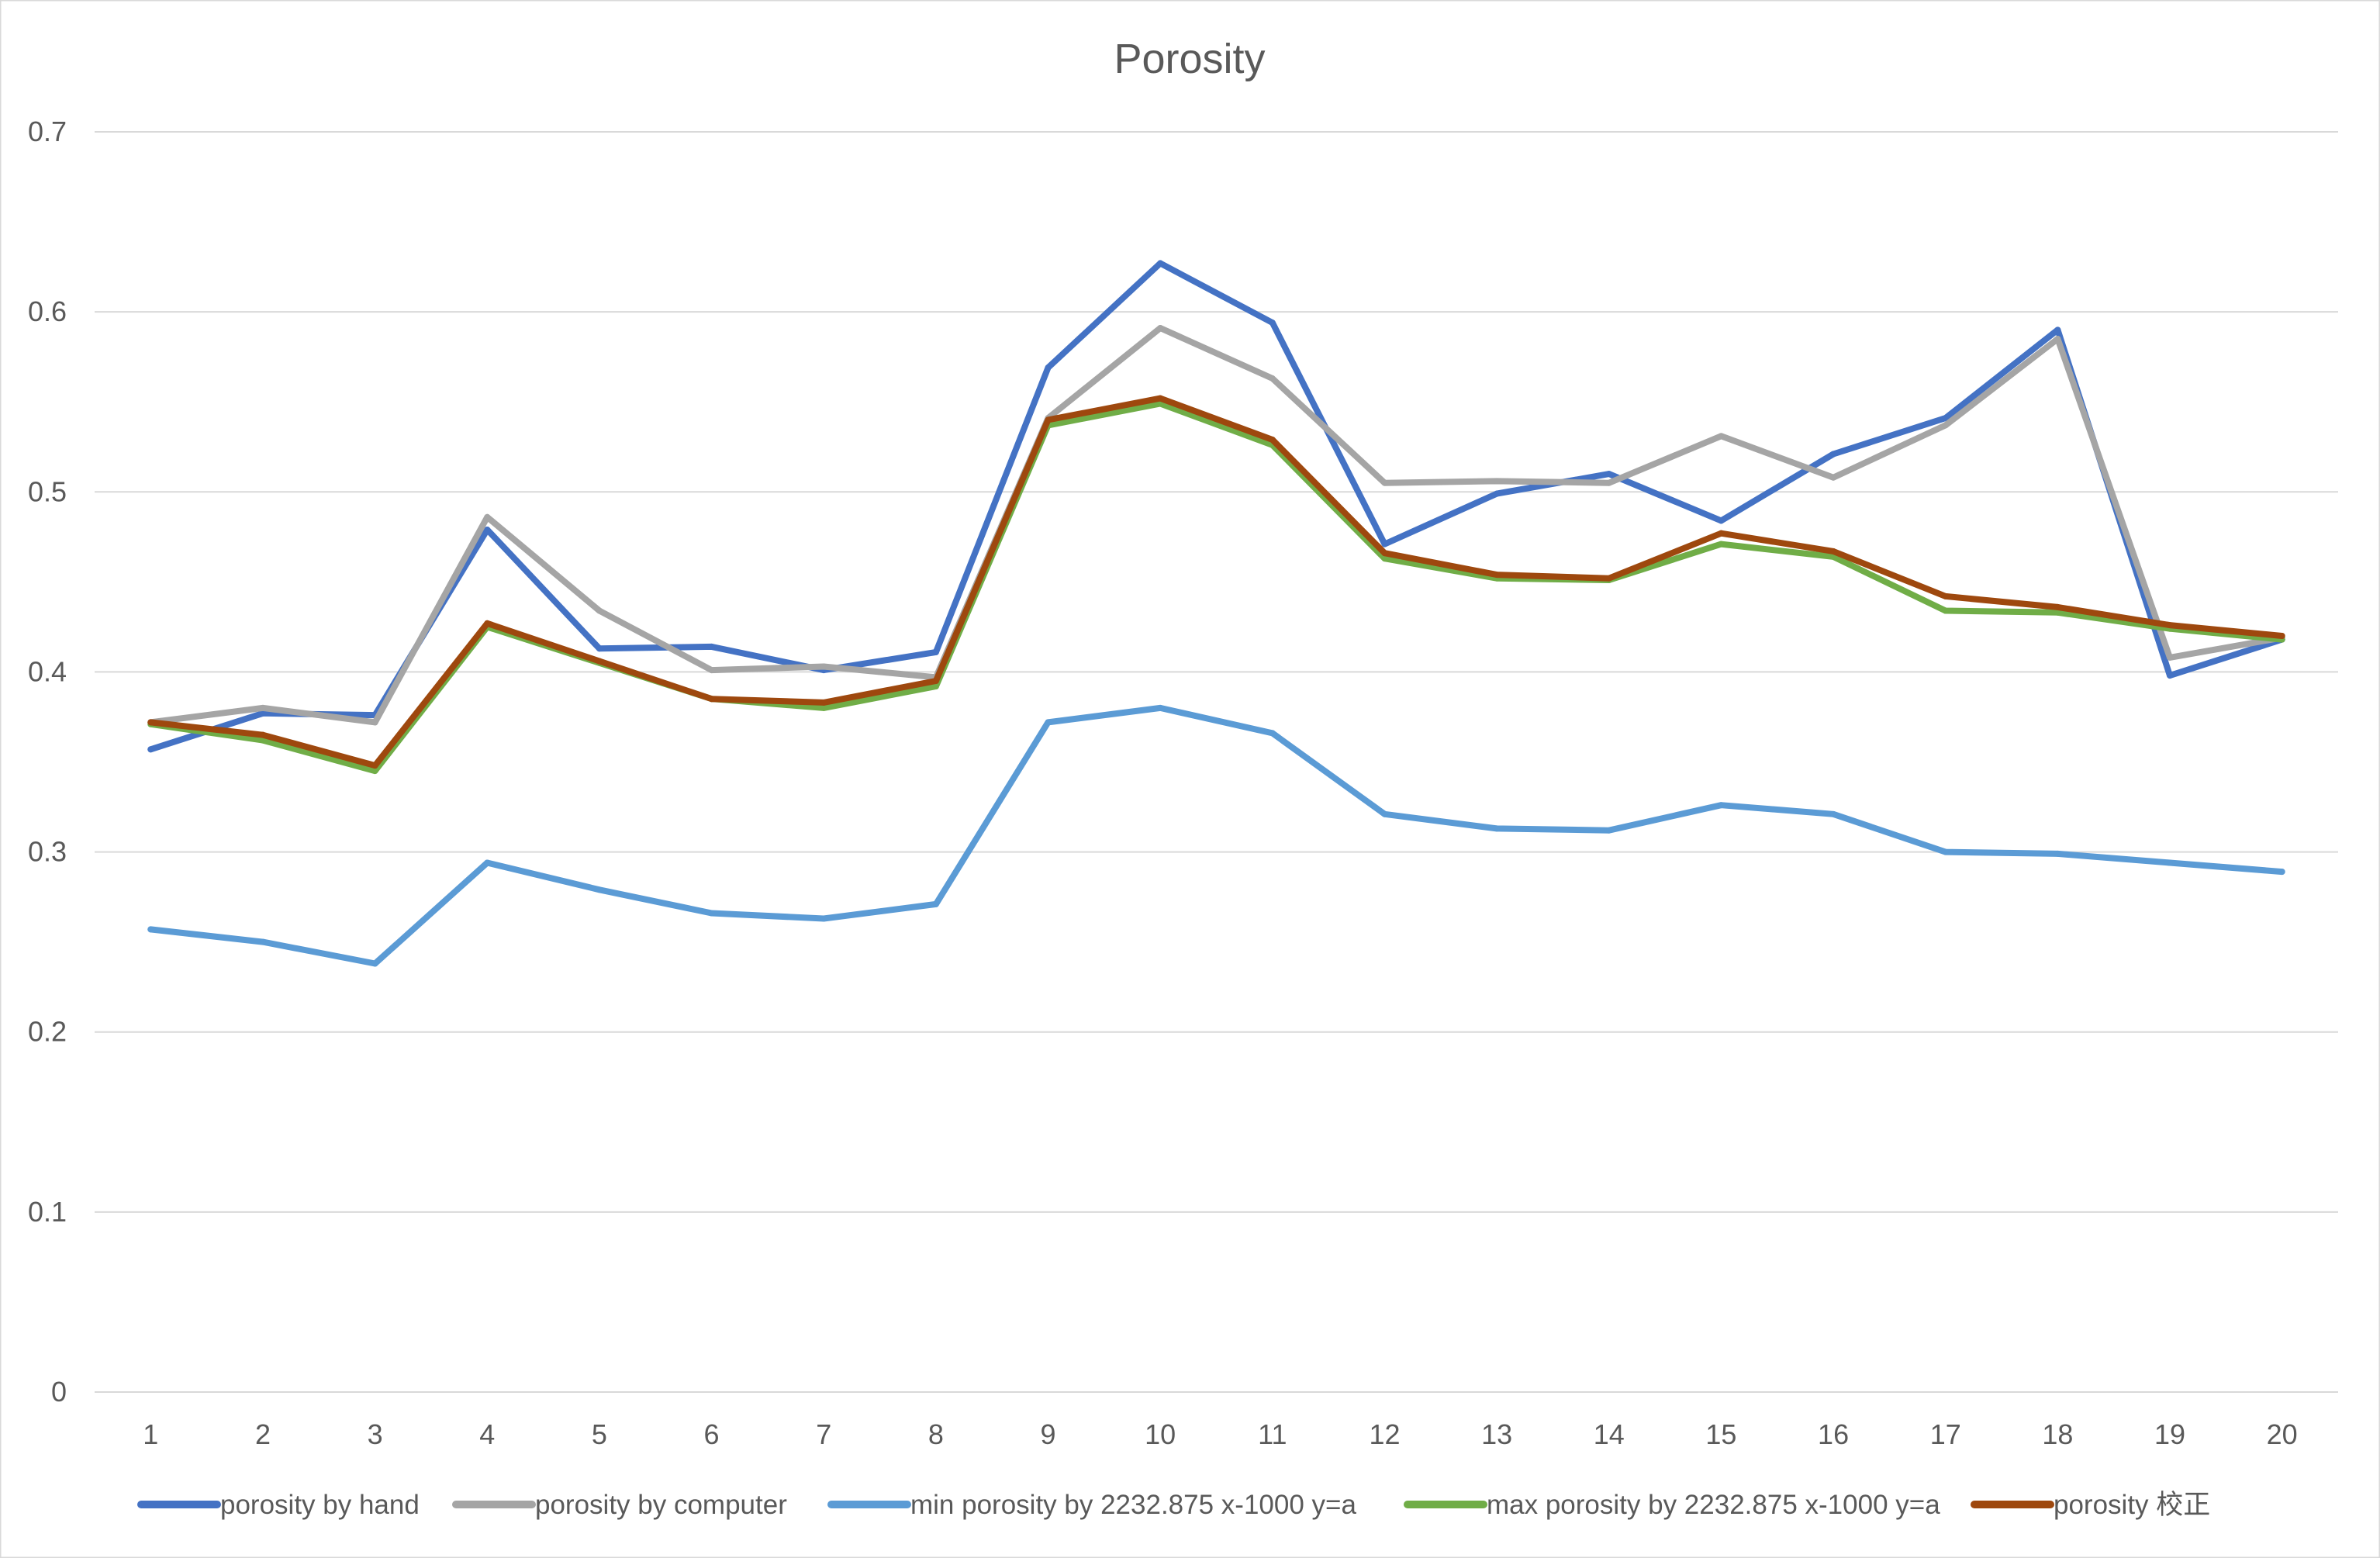 The width and height of the screenshot is (2380, 1558). I want to click on y-tick-label: 0.1, so click(48, 1212).